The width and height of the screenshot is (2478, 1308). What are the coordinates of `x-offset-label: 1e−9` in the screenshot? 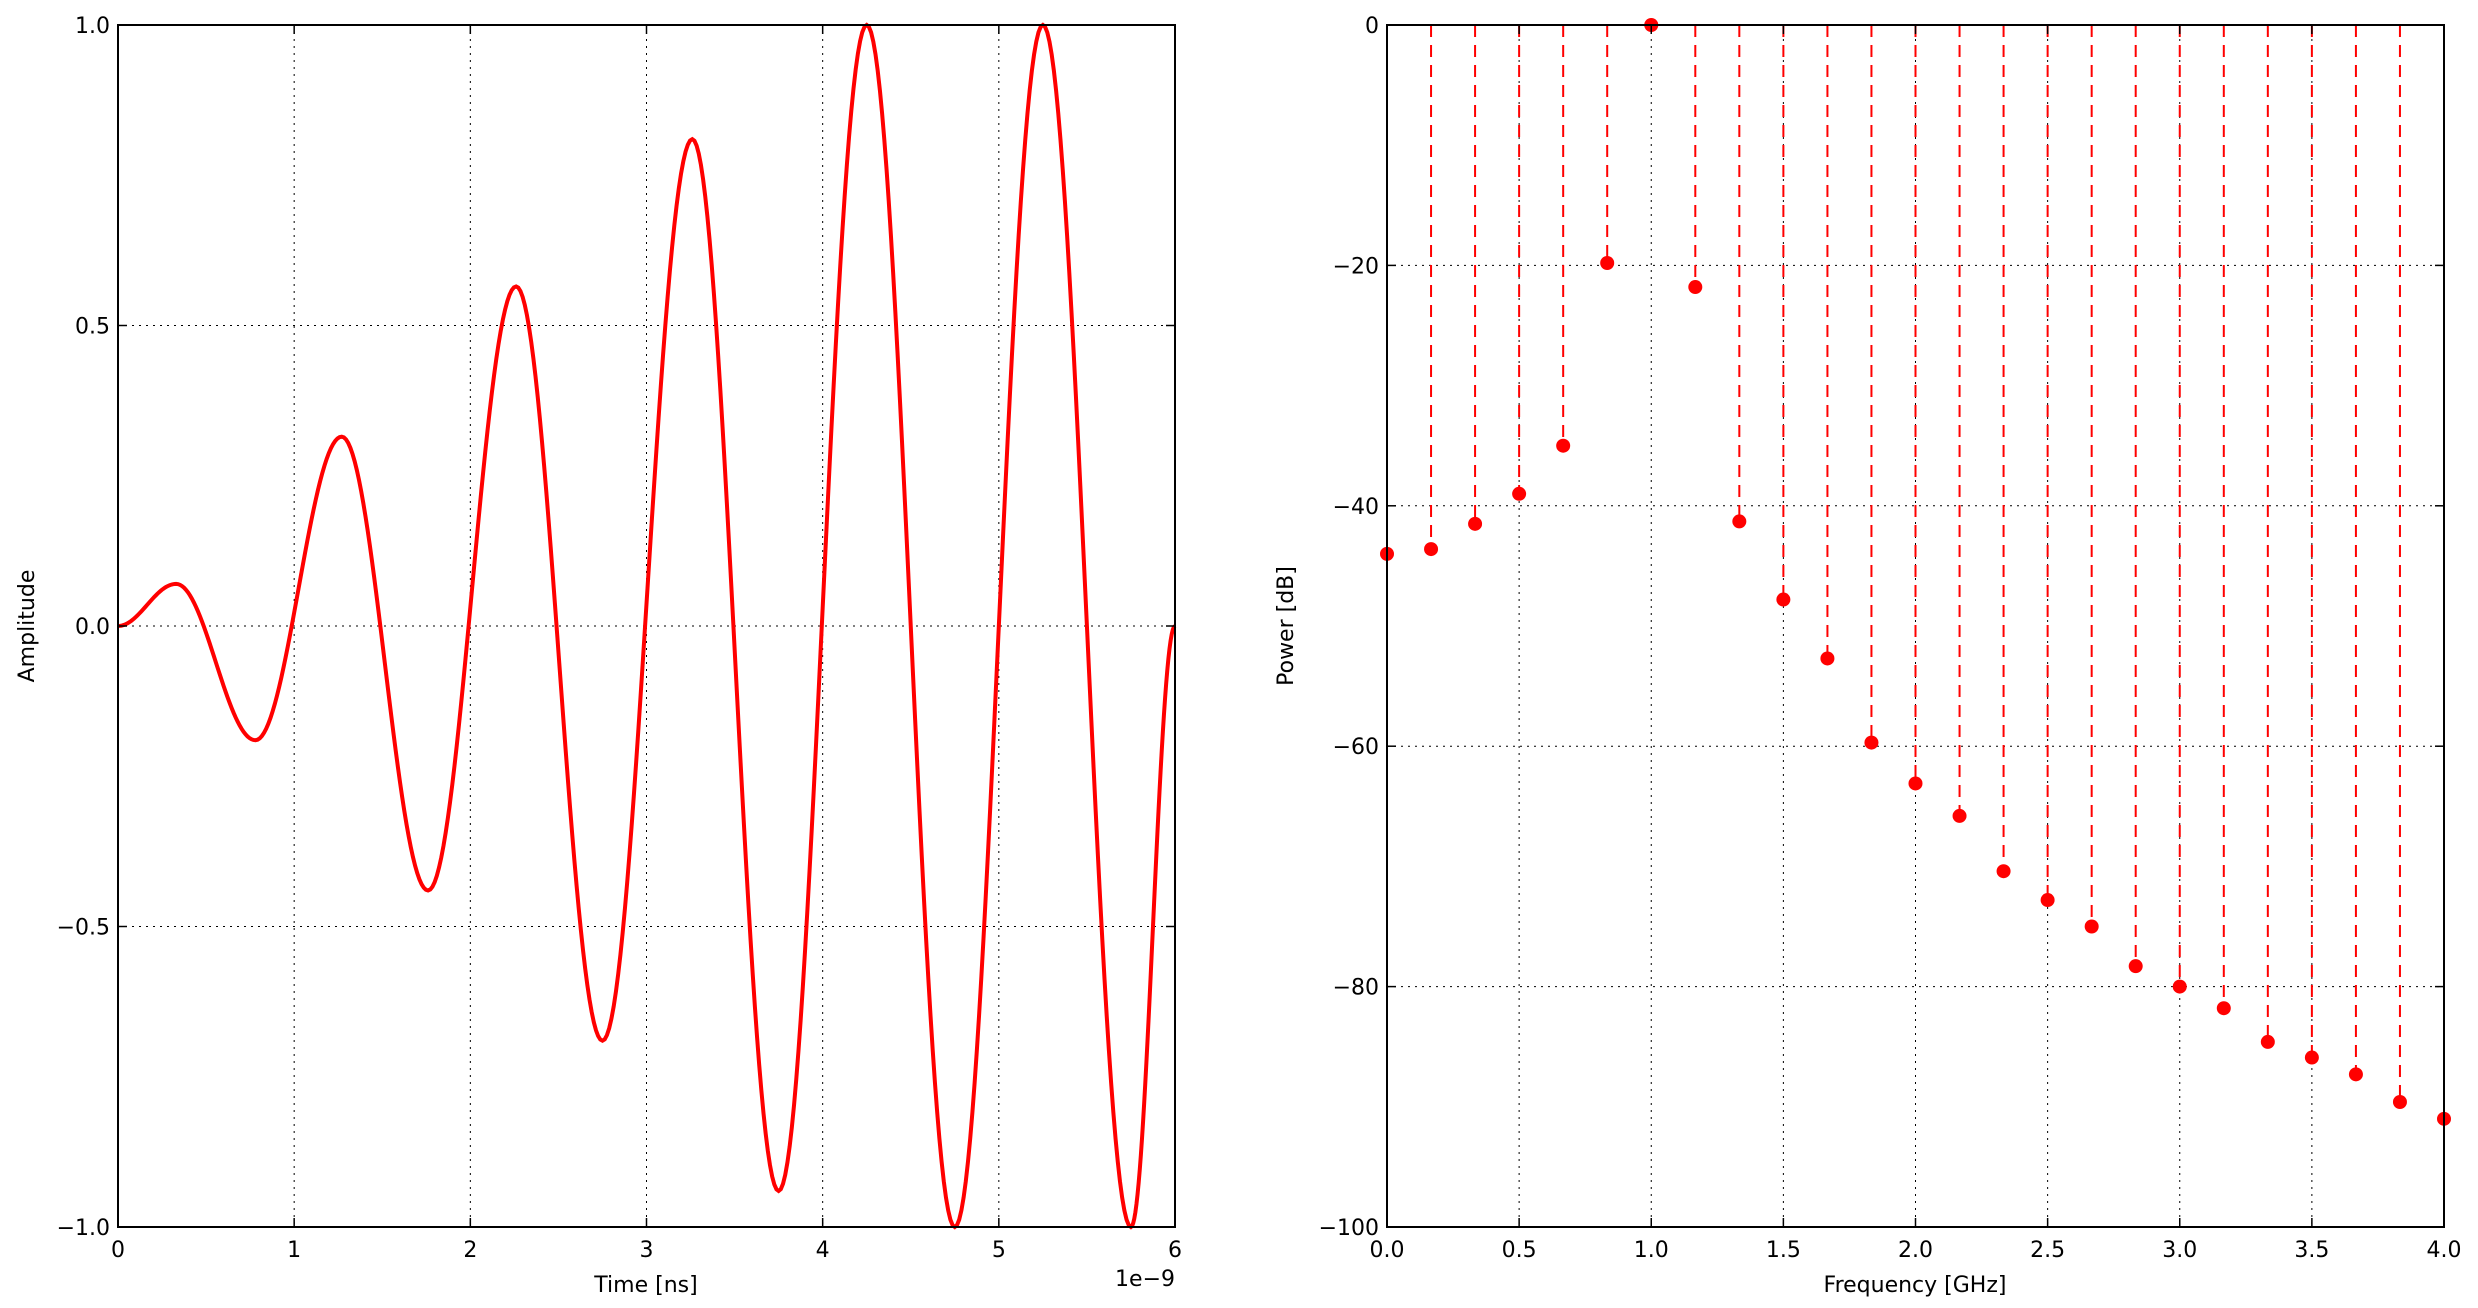 It's located at (1145, 1279).